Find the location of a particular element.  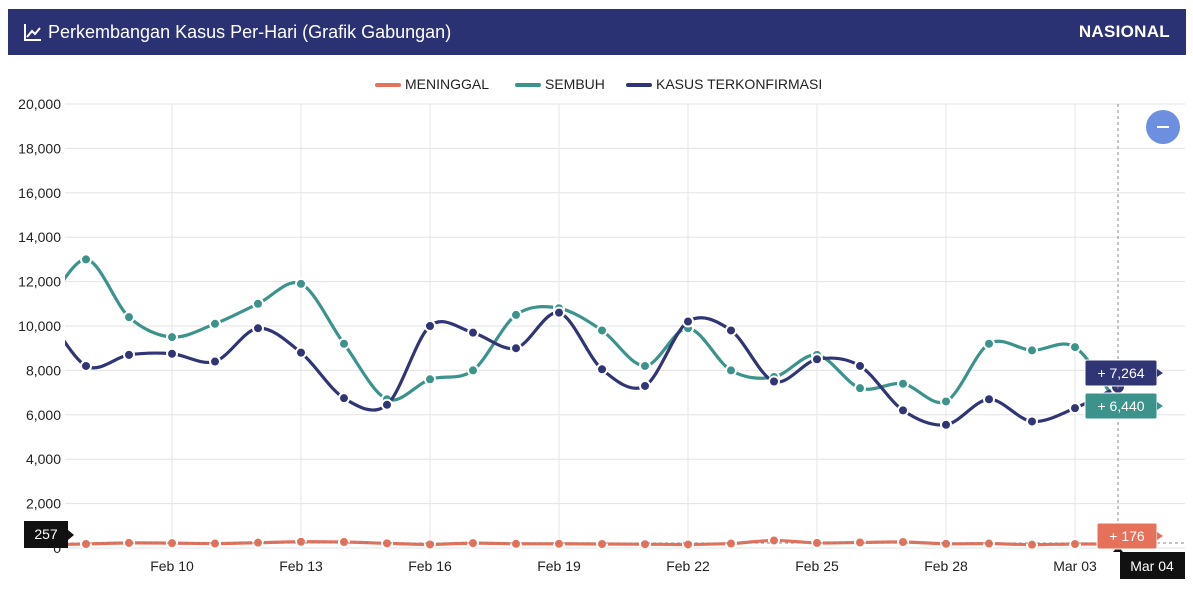

series-meninggal is located at coordinates (595, 543).